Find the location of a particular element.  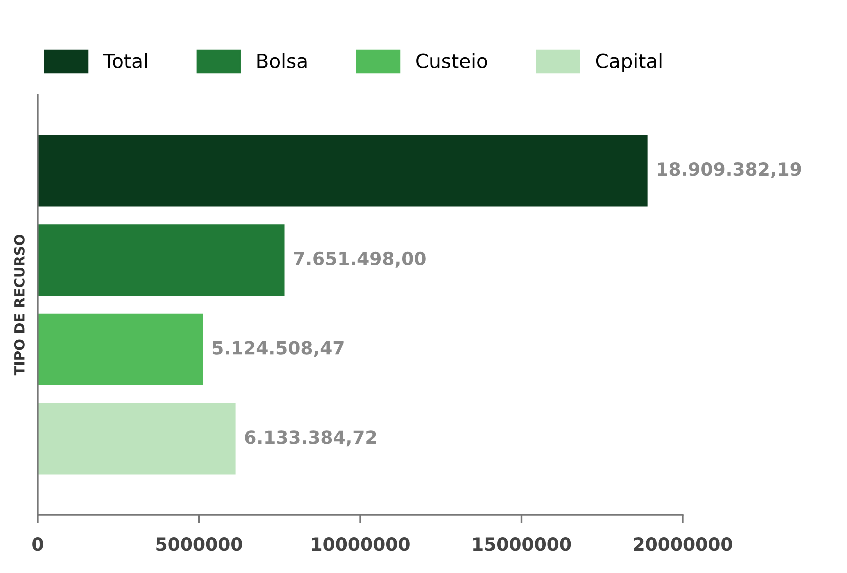

data-label: 5.124.508,47 is located at coordinates (278, 349).